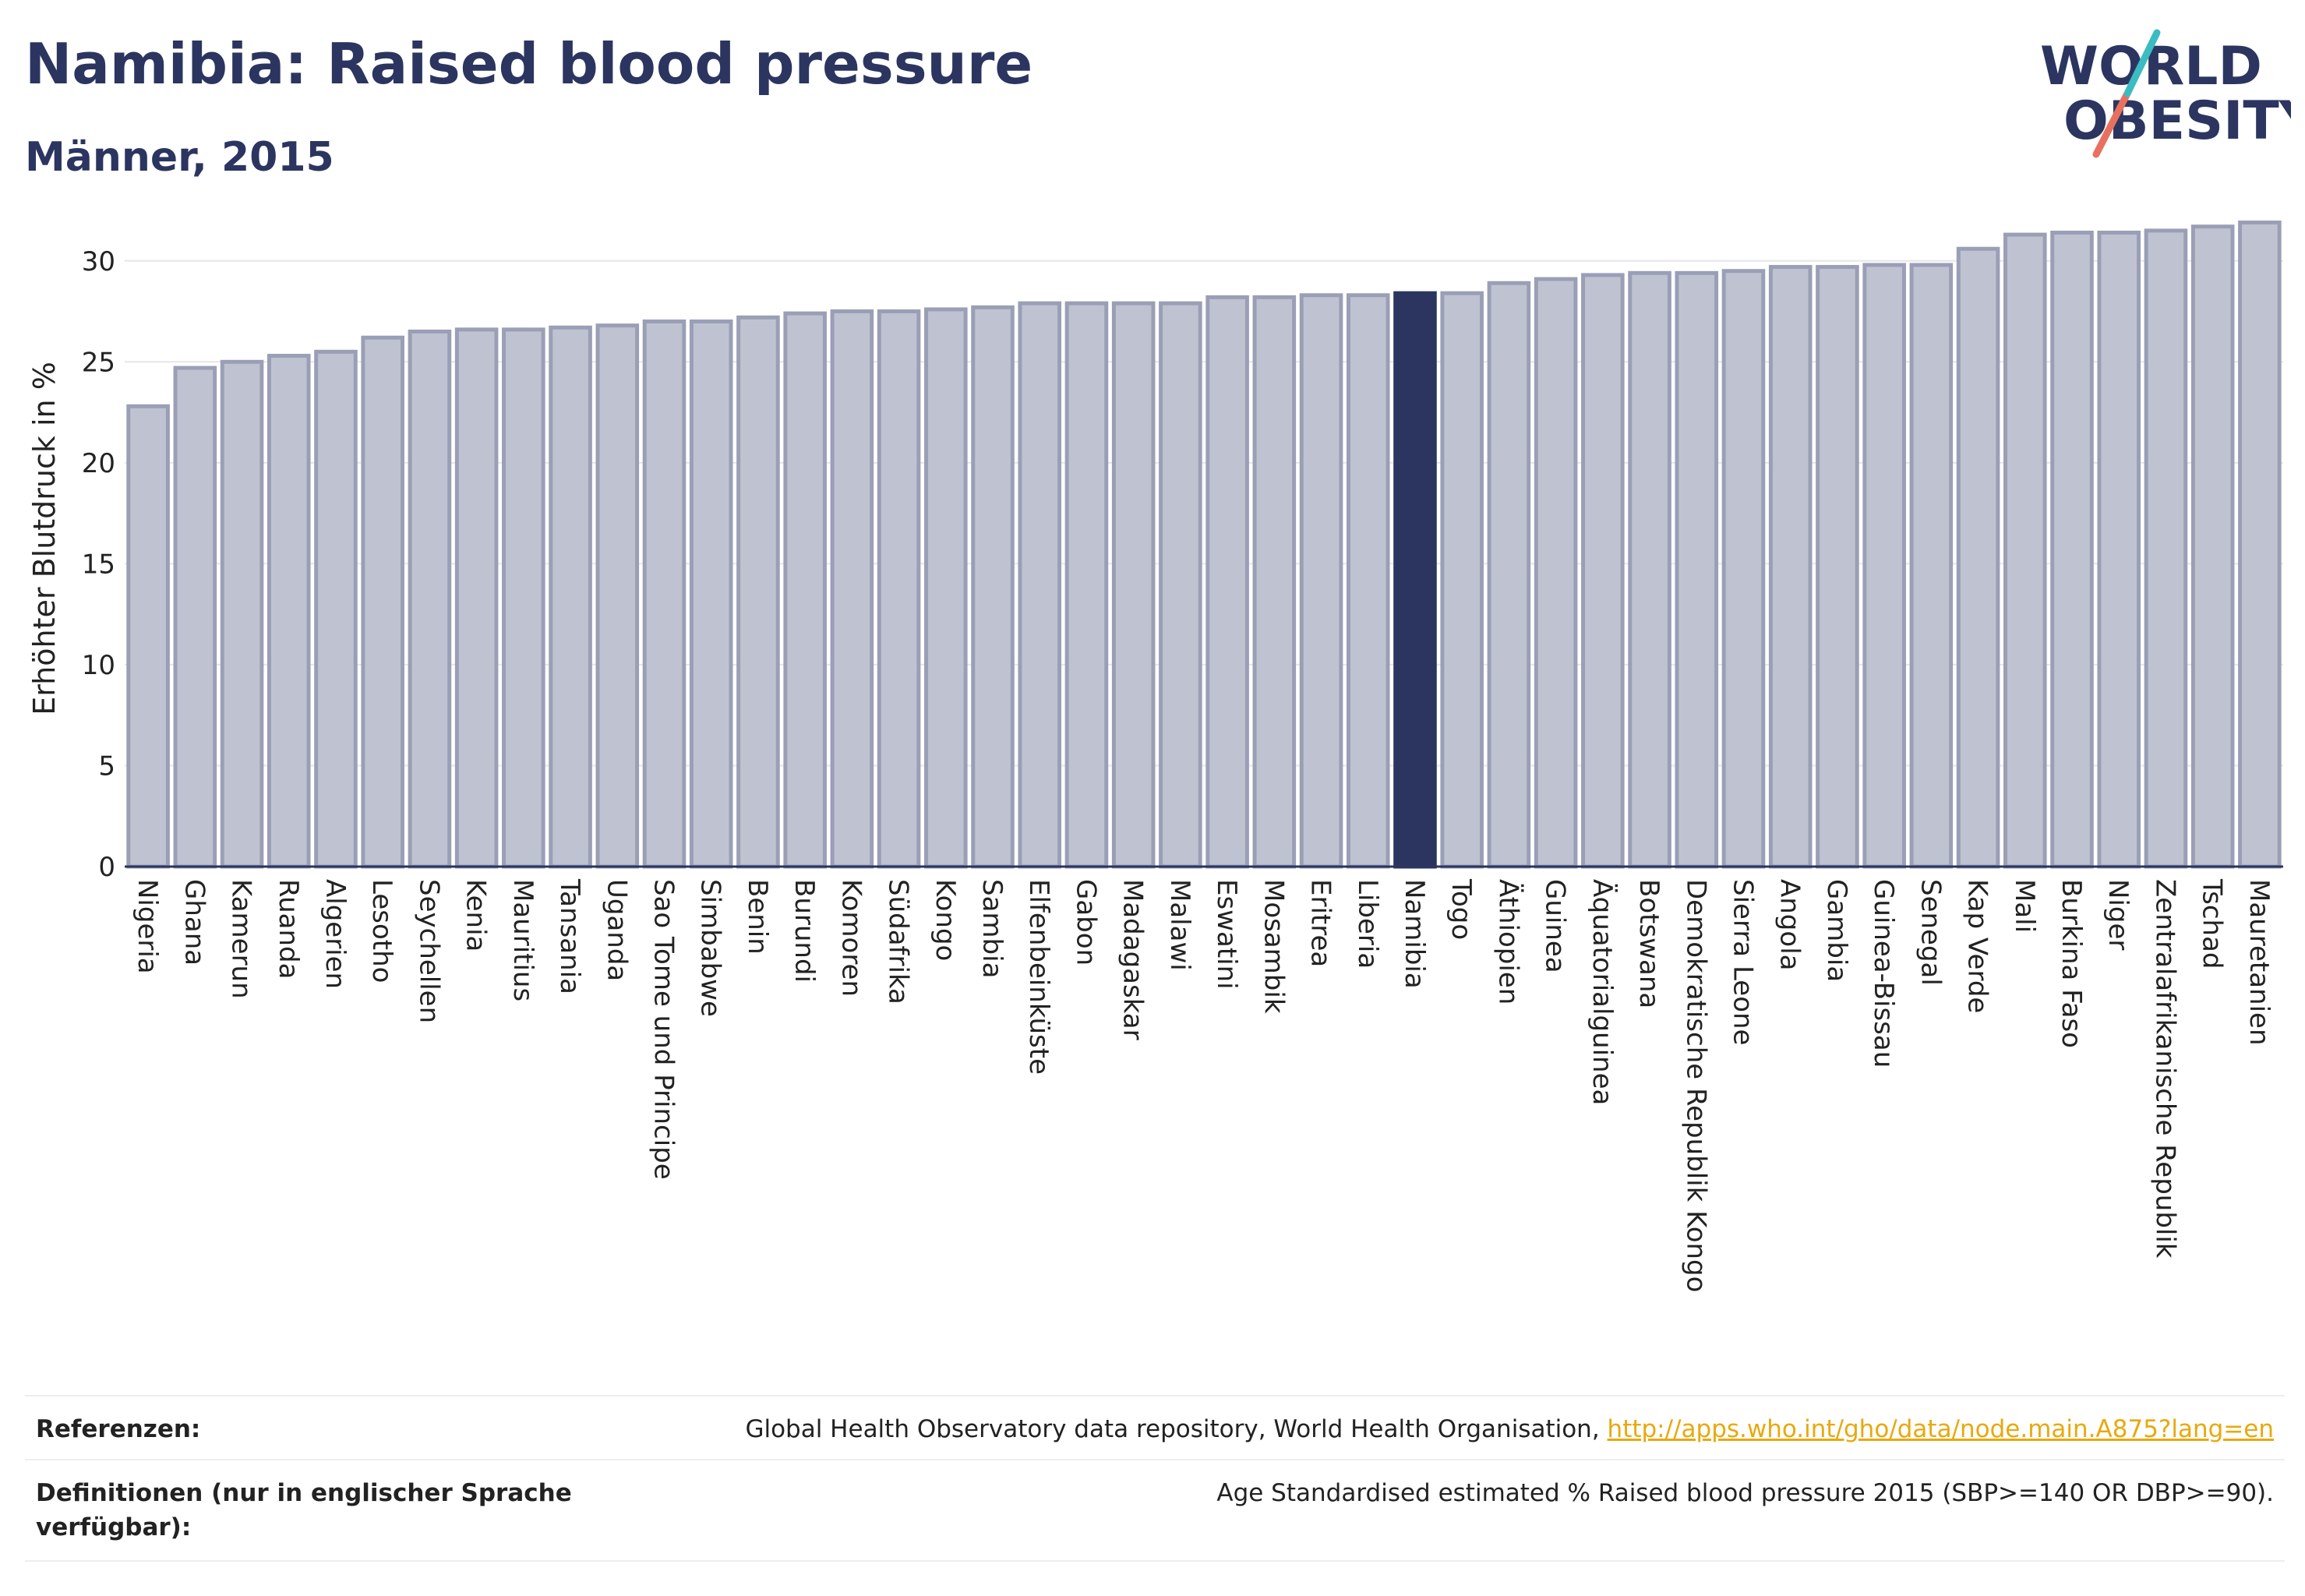 The height and width of the screenshot is (1596, 2305). What do you see at coordinates (98, 261) in the screenshot?
I see `y-tick-label: 30` at bounding box center [98, 261].